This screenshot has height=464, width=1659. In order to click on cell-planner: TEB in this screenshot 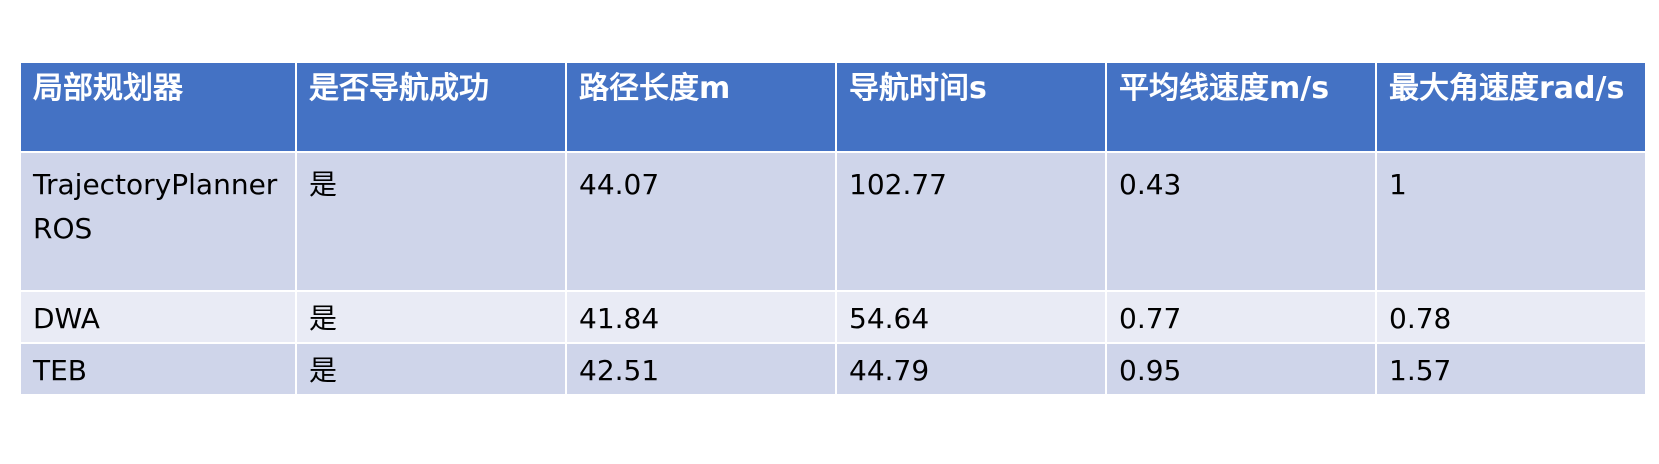, I will do `click(158, 369)`.